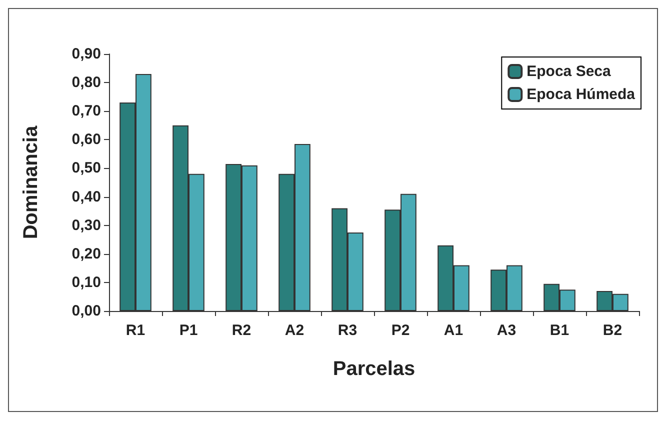 The image size is (668, 422). I want to click on x-tick-label: R2, so click(242, 330).